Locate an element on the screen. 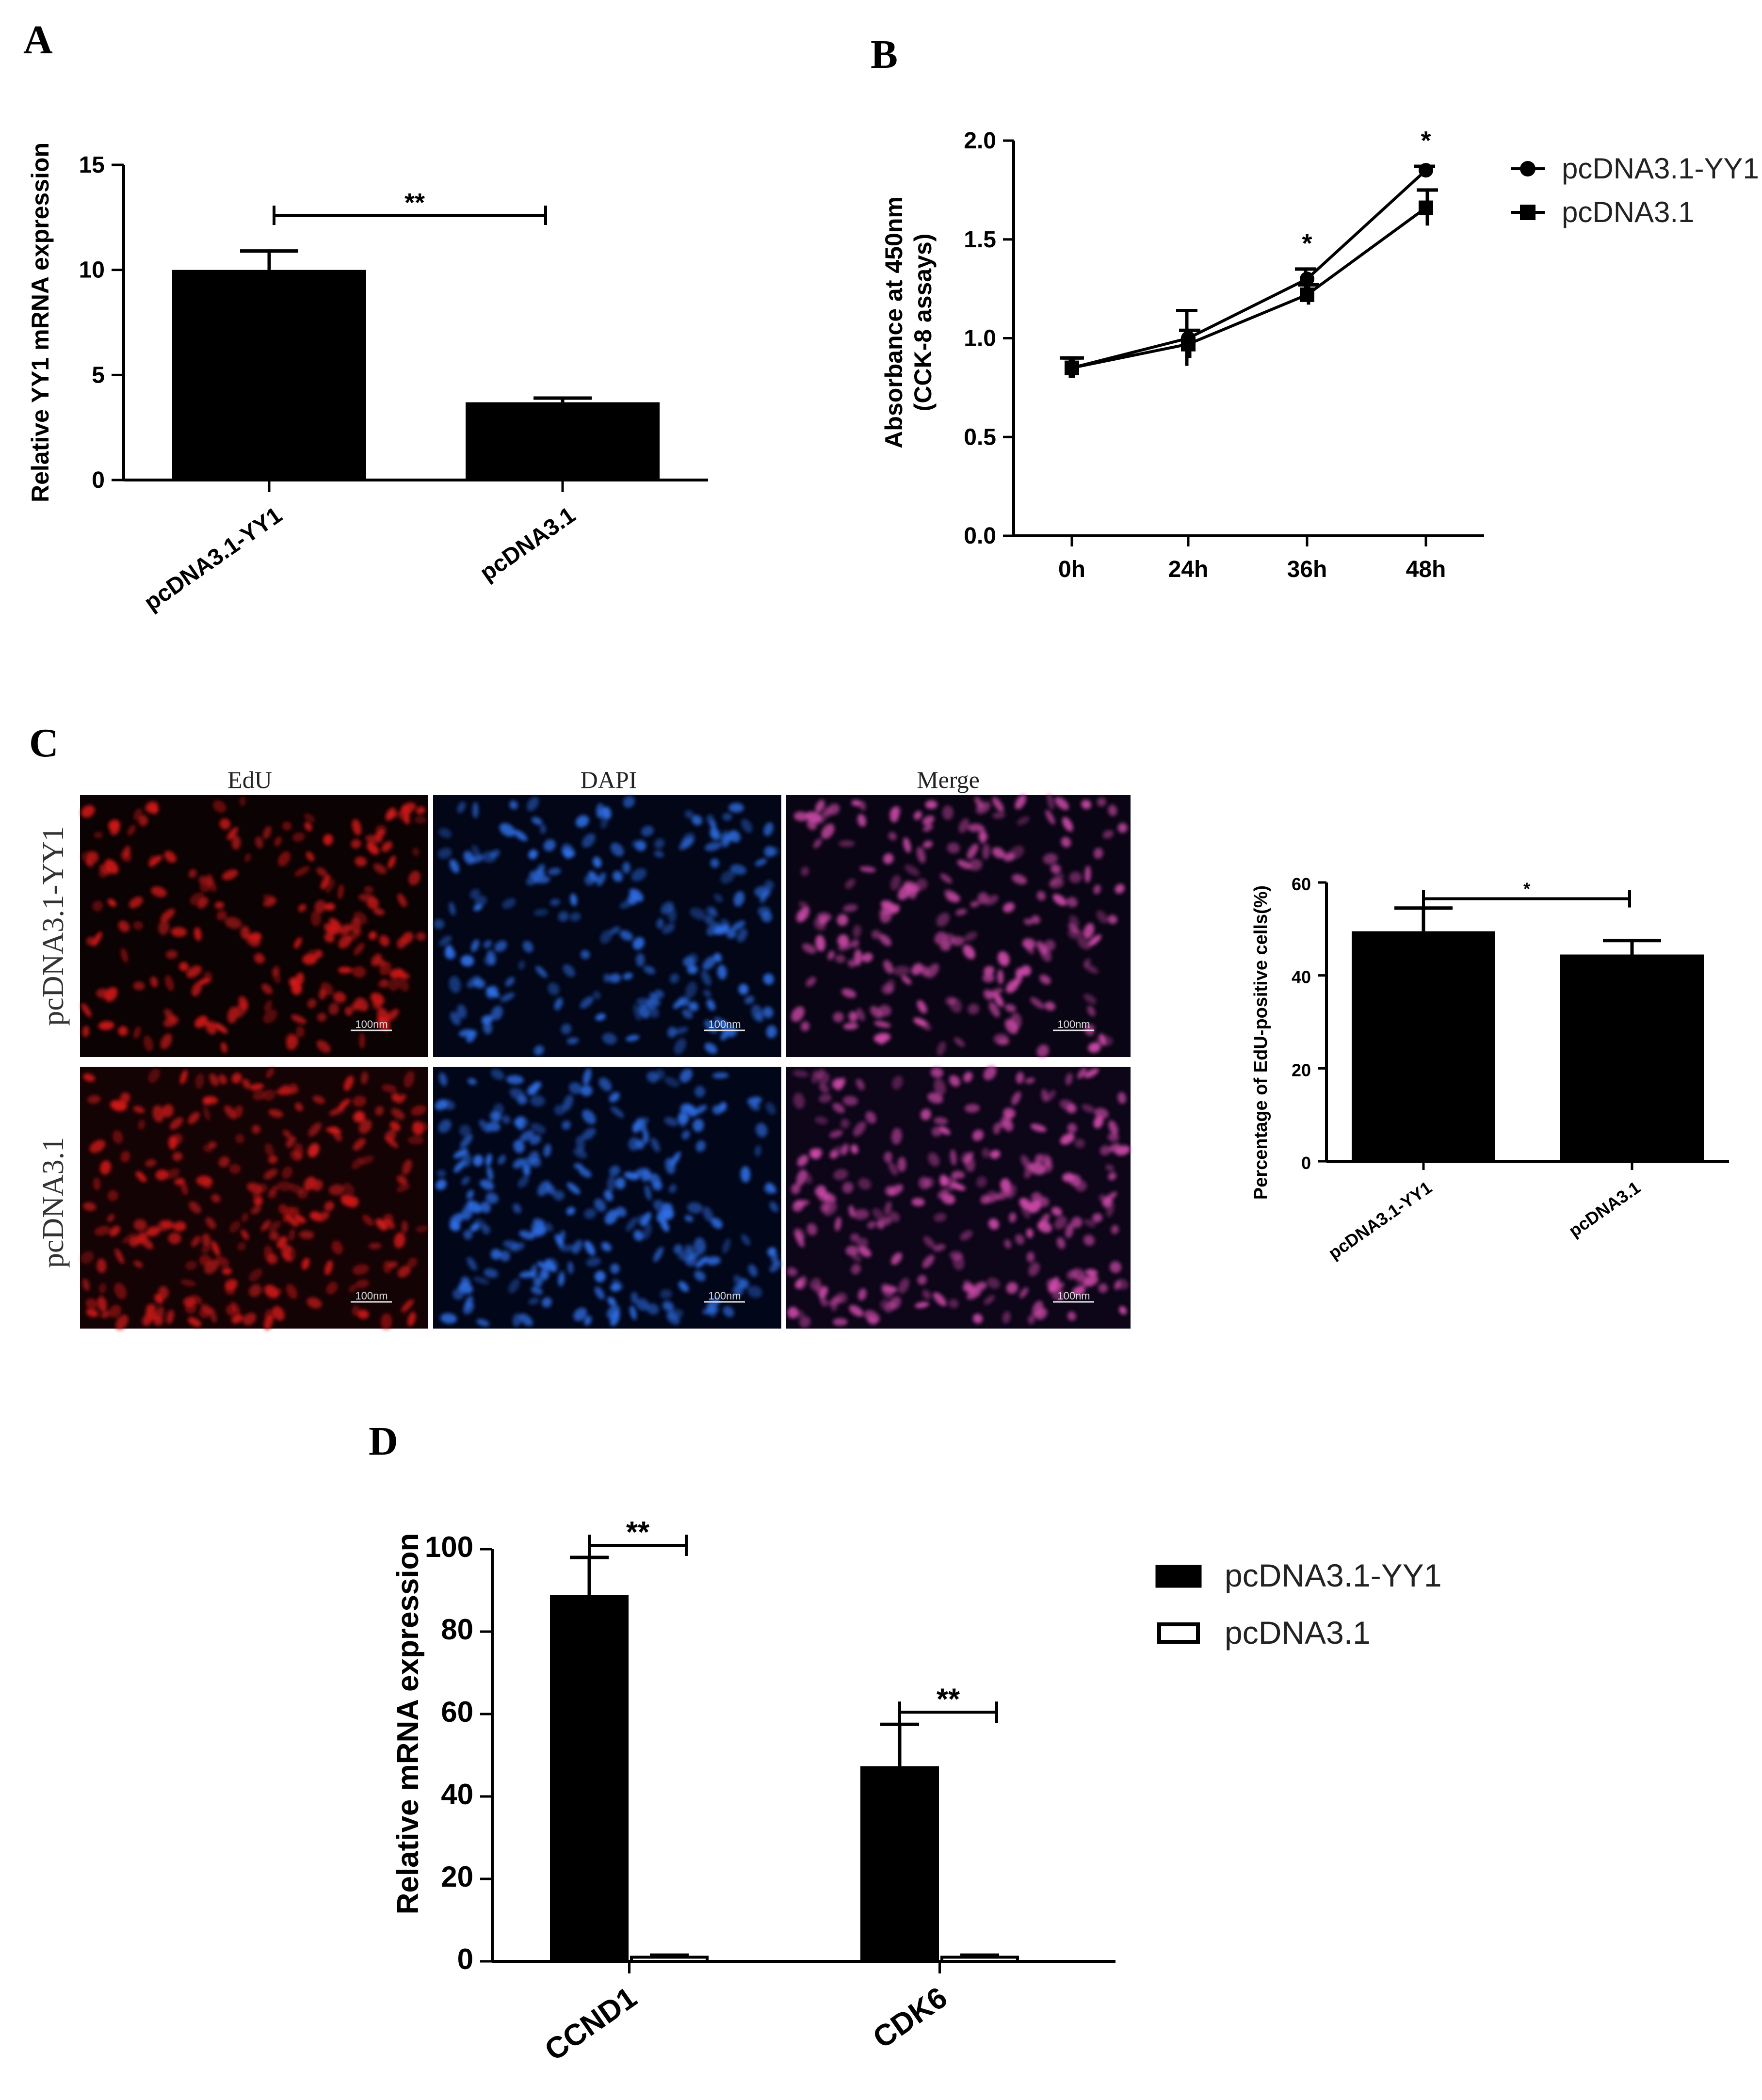 The image size is (1762, 2100). col-head-merge: Merge is located at coordinates (948, 779).